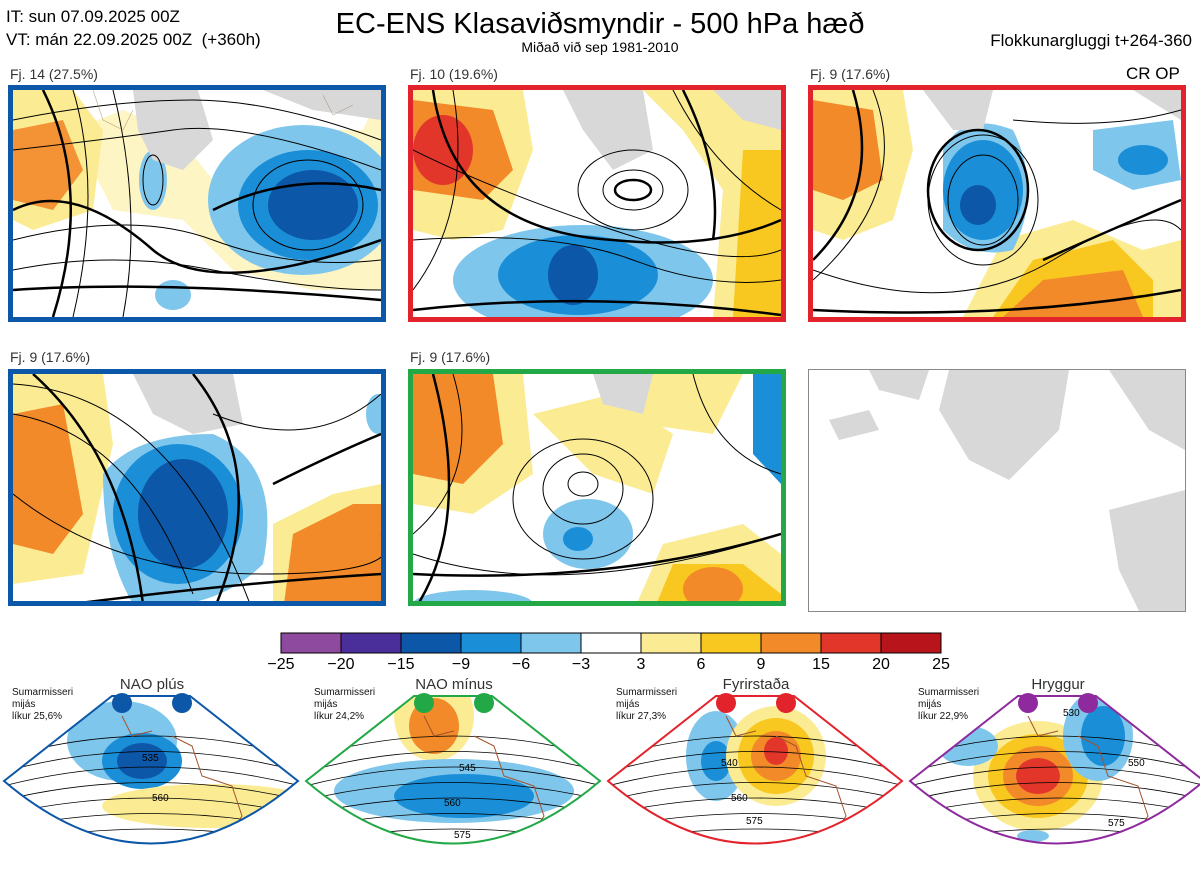 The image size is (1200, 876). What do you see at coordinates (341, 664) in the screenshot?
I see `colorbar-tick: −20` at bounding box center [341, 664].